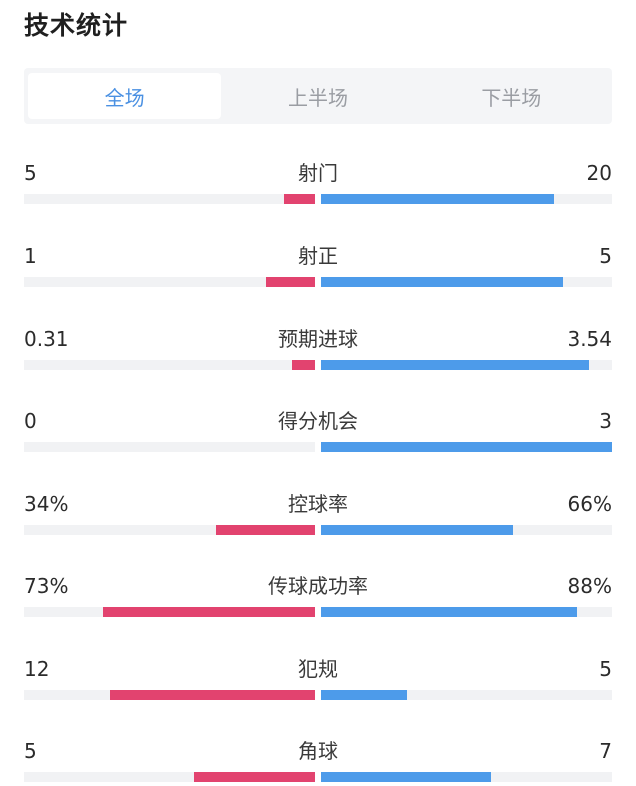  What do you see at coordinates (511, 97) in the screenshot?
I see `tab-second-half: 下半场` at bounding box center [511, 97].